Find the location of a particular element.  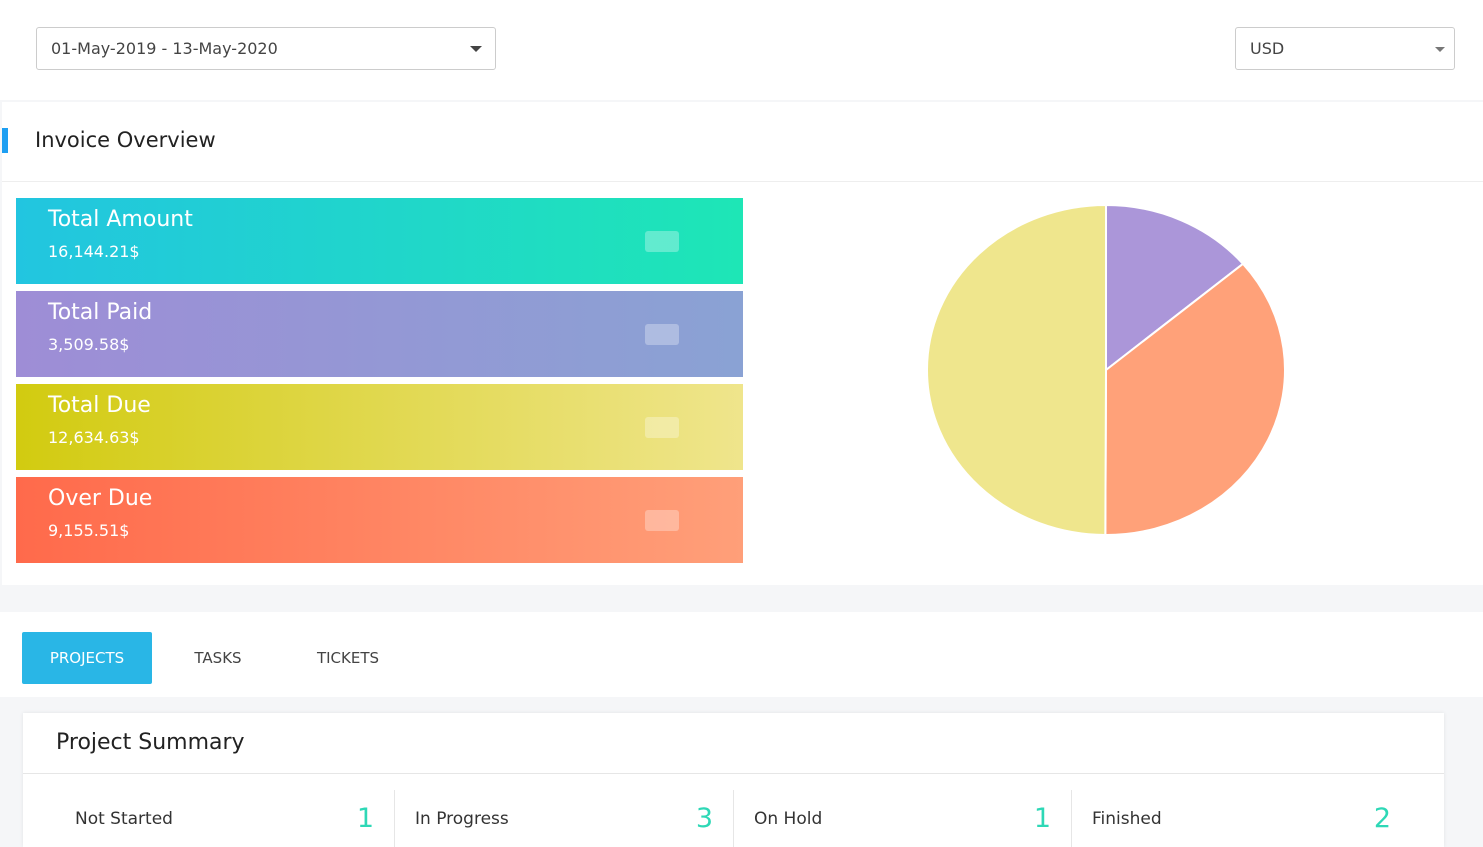

stat-count: 3 is located at coordinates (704, 818).